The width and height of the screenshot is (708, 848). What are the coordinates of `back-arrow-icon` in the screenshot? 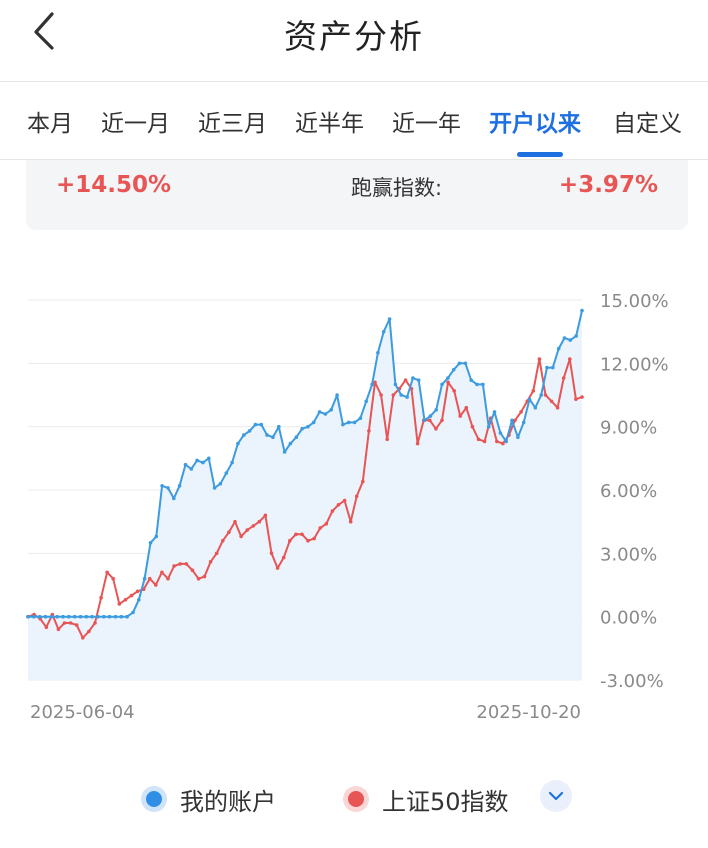 It's located at (44, 28).